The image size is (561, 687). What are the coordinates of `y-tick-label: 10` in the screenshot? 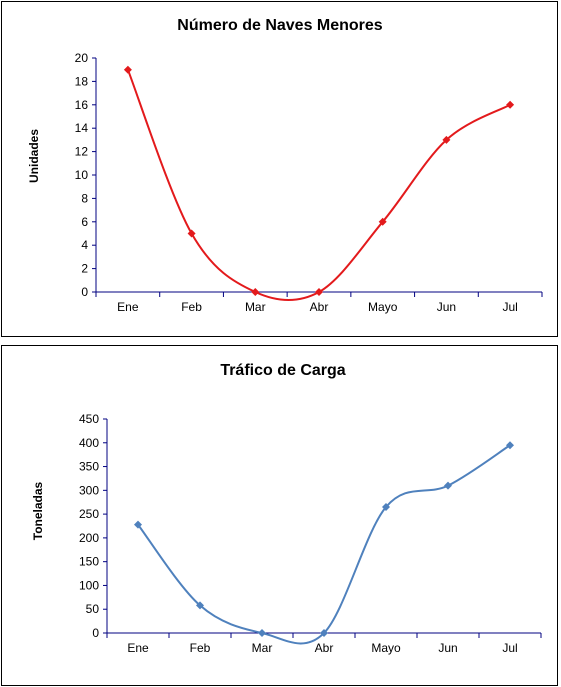 It's located at (82, 175).